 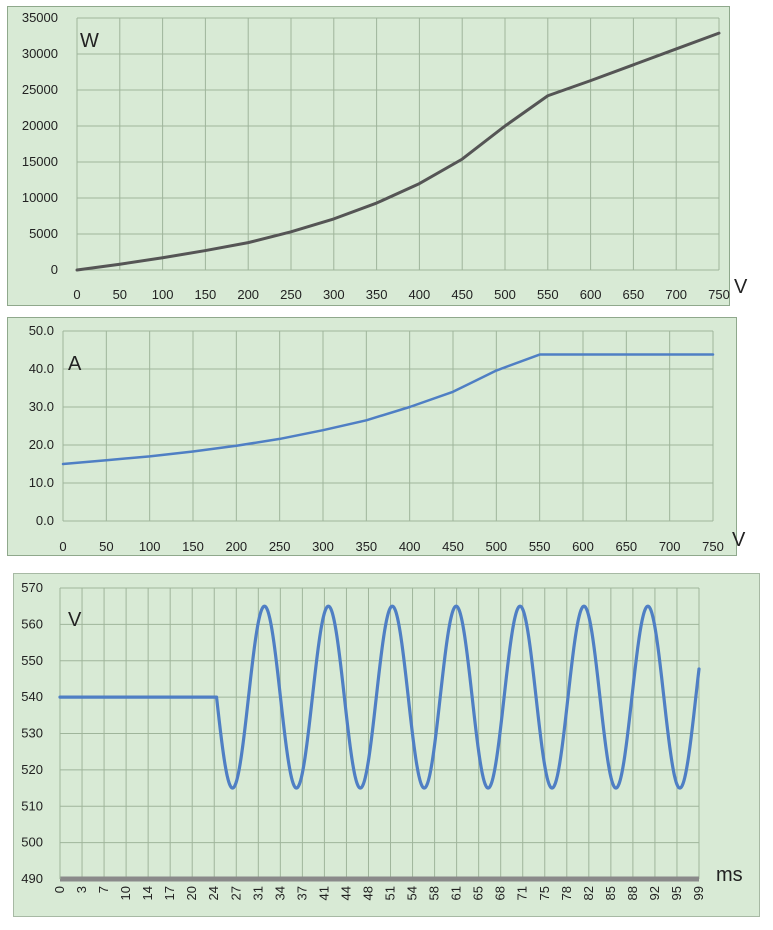 I want to click on y-tick-label: 500, so click(x=32, y=842).